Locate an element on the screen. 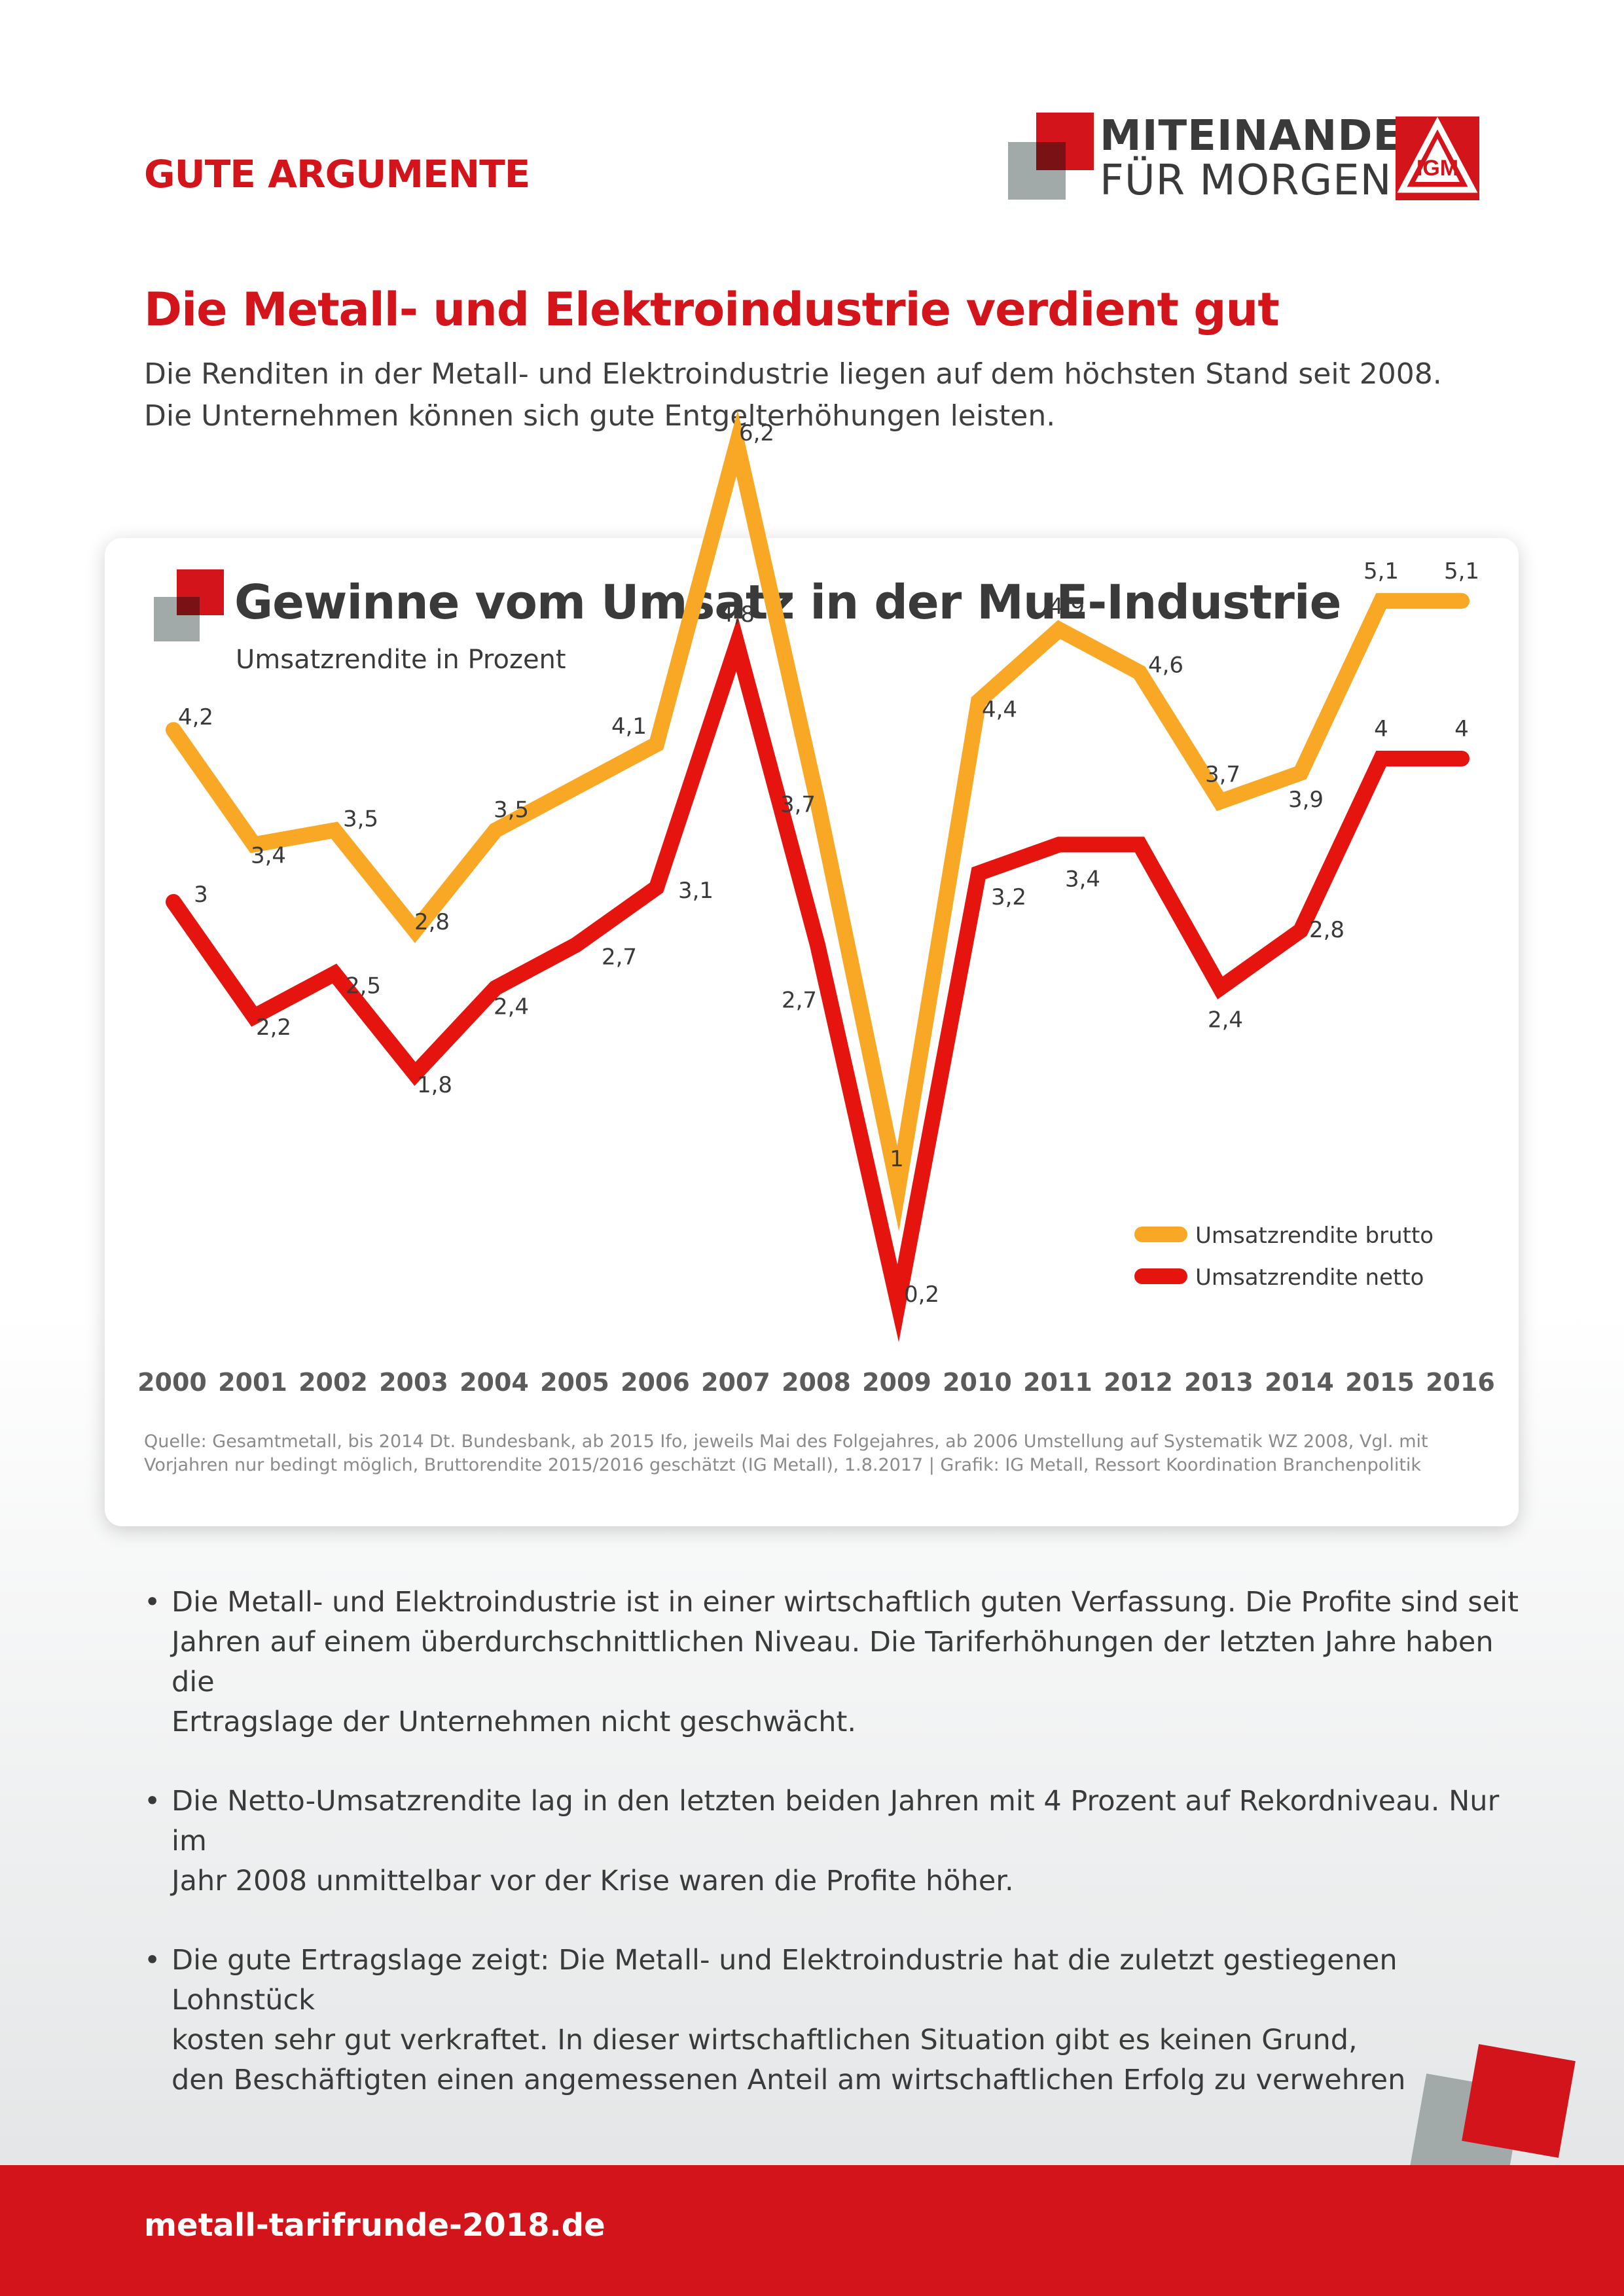  svg-text: IGM is located at coordinates (1437, 168).